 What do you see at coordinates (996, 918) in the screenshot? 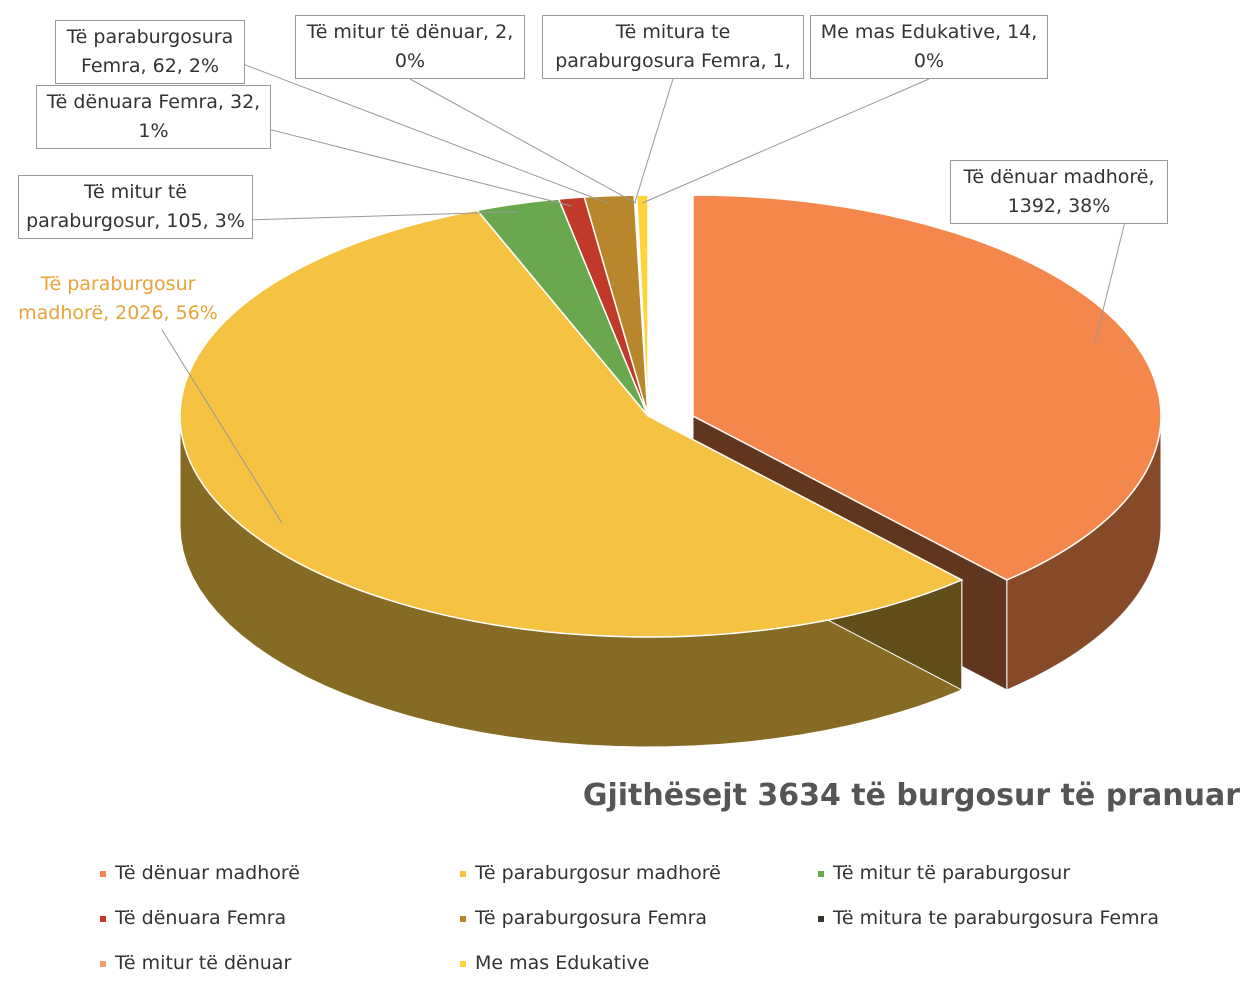
I see `legend-label: Të mitura te paraburgosura Femra` at bounding box center [996, 918].